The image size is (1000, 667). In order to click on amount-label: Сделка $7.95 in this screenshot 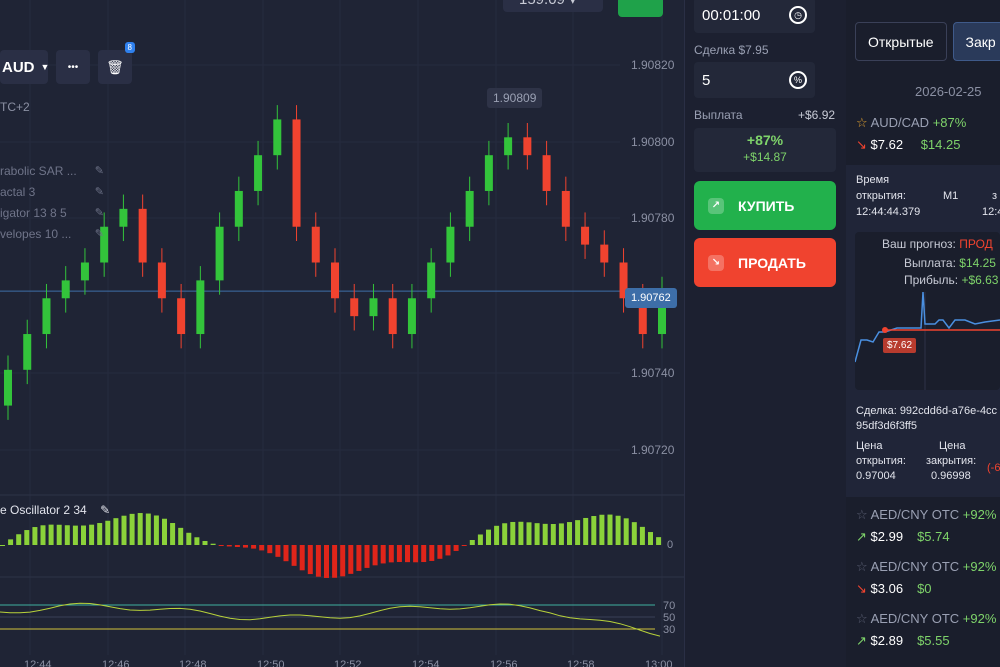, I will do `click(731, 50)`.